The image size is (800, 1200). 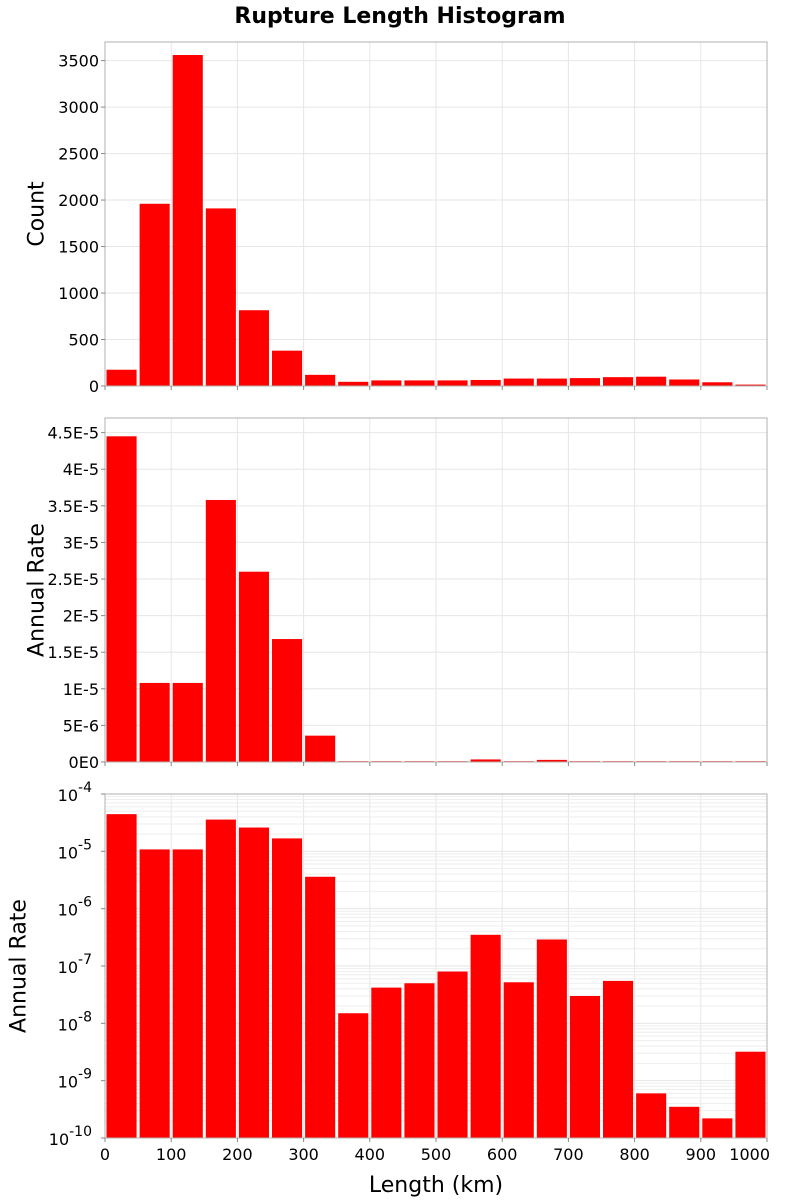 What do you see at coordinates (399, 16) in the screenshot?
I see `chart-title: Rupture Length Histogram` at bounding box center [399, 16].